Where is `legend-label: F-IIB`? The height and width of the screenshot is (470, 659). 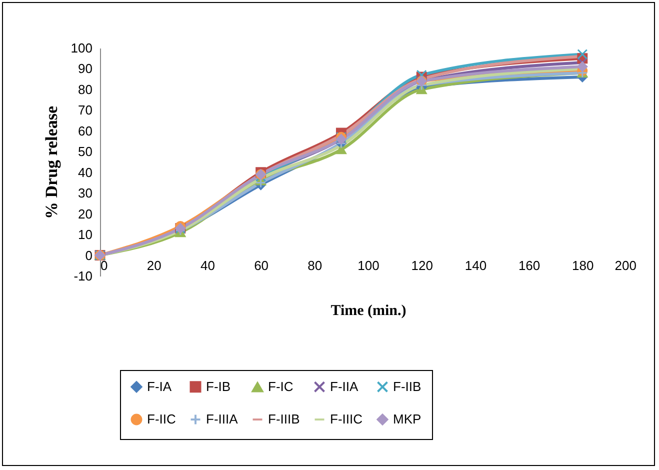 legend-label: F-IIB is located at coordinates (407, 386).